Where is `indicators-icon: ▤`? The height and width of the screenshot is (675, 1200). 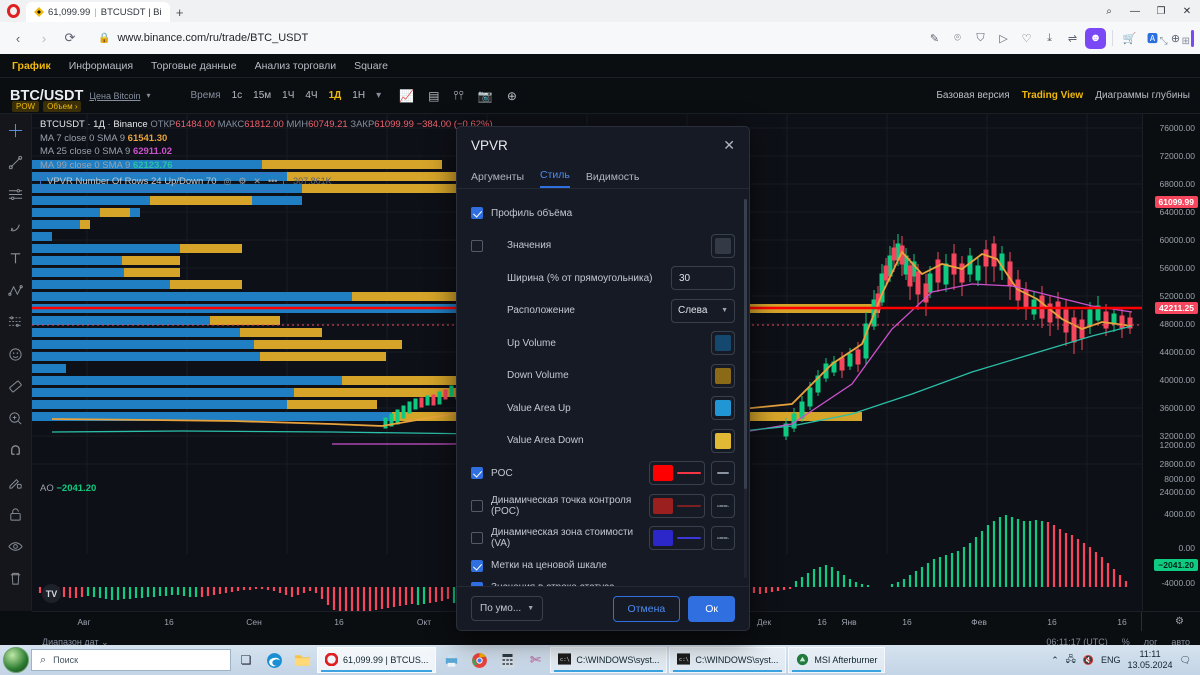 indicators-icon: ▤ is located at coordinates (434, 95).